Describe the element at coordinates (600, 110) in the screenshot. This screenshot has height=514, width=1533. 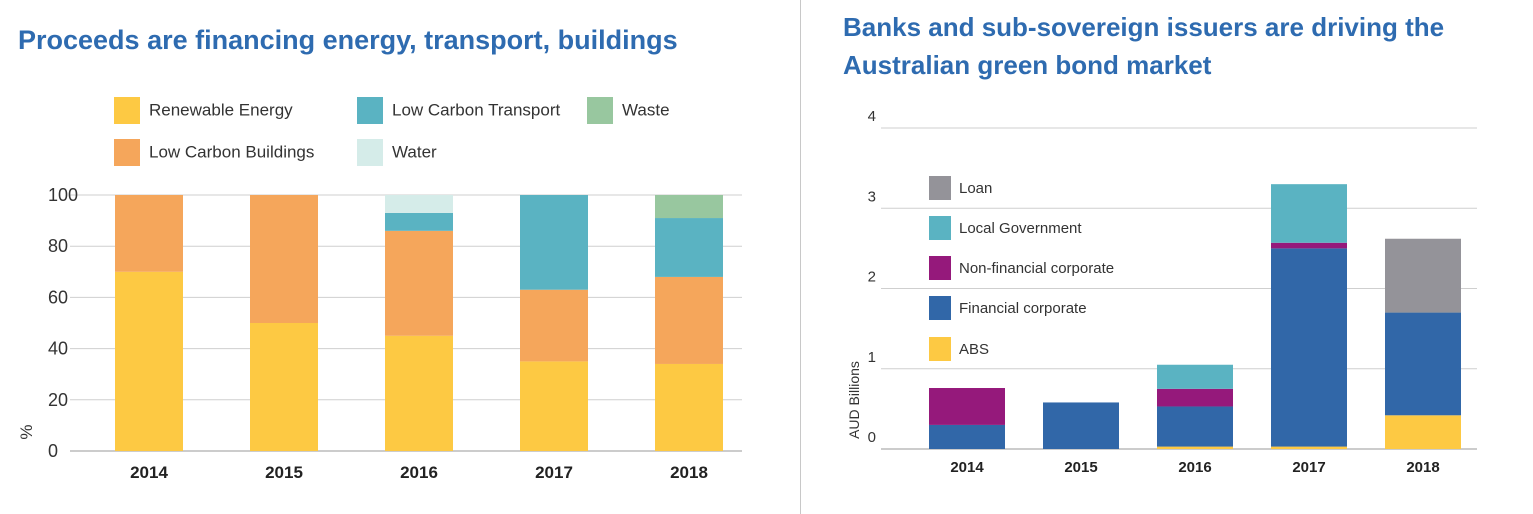
I see `legend-swatch-waste` at that location.